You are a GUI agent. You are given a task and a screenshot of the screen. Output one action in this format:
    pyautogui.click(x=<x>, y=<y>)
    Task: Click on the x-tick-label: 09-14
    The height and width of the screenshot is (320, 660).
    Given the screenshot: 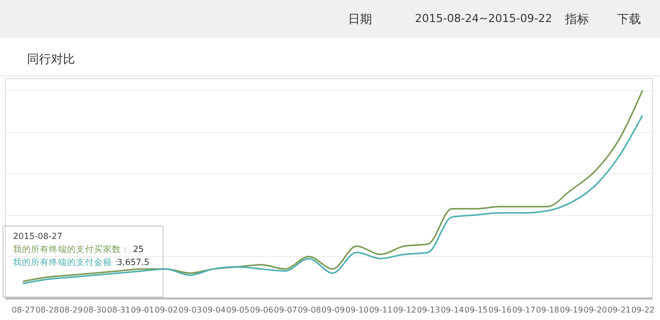 What is the action you would take?
    pyautogui.click(x=452, y=310)
    